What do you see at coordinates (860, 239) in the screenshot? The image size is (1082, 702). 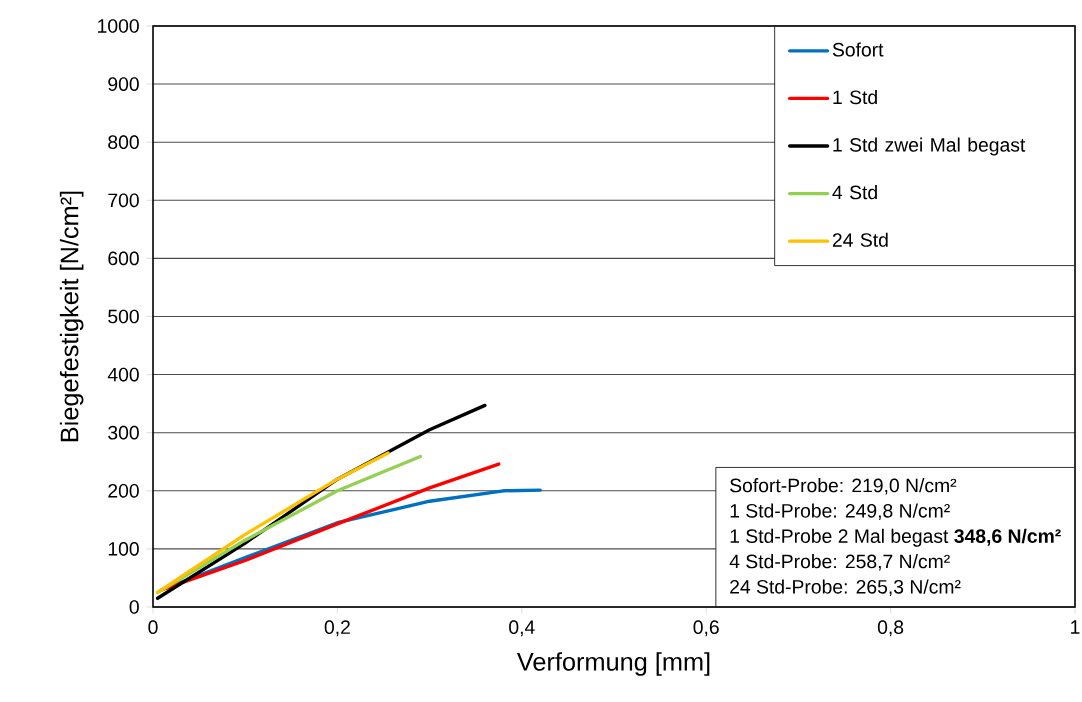 I see `legend-label: 24 Std` at bounding box center [860, 239].